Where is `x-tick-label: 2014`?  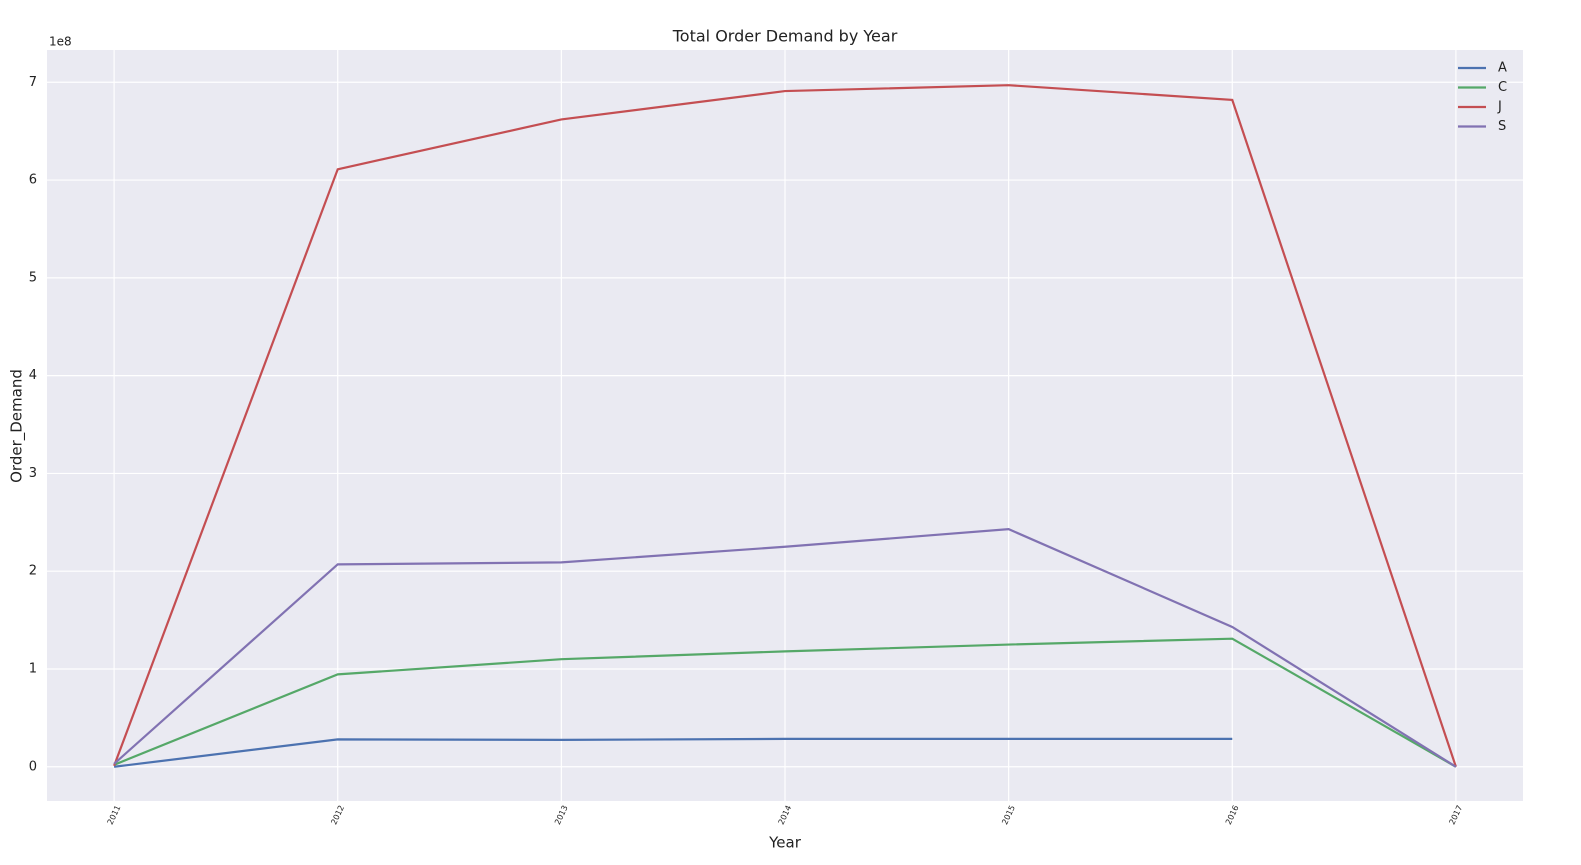 x-tick-label: 2014 is located at coordinates (785, 815).